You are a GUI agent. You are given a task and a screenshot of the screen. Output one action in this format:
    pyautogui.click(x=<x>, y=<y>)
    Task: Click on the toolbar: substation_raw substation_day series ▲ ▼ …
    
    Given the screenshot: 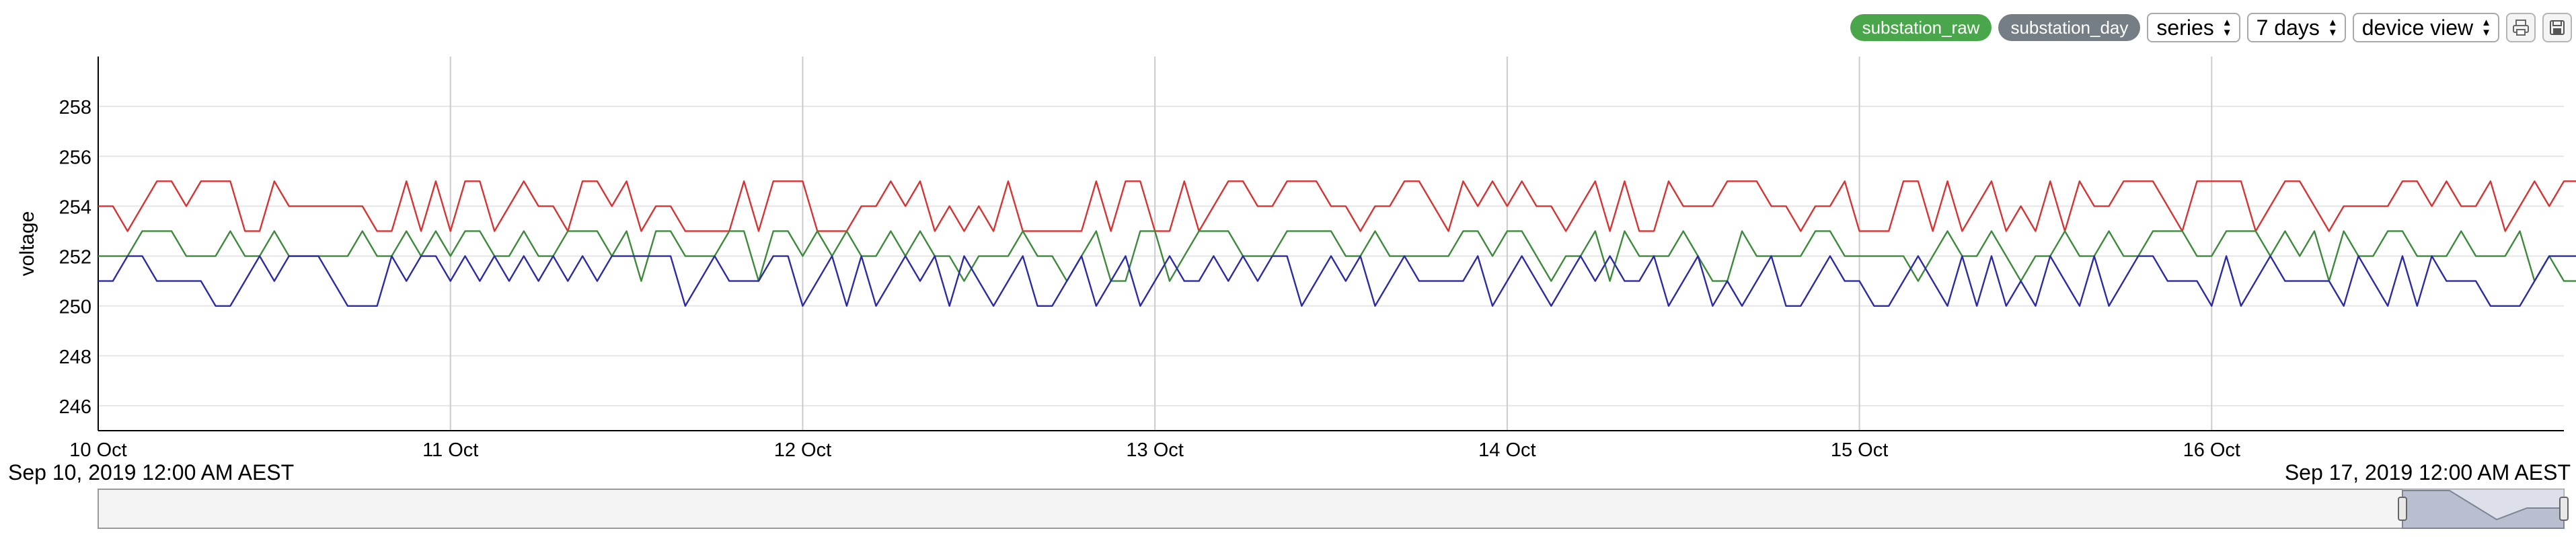 What is the action you would take?
    pyautogui.click(x=2211, y=28)
    